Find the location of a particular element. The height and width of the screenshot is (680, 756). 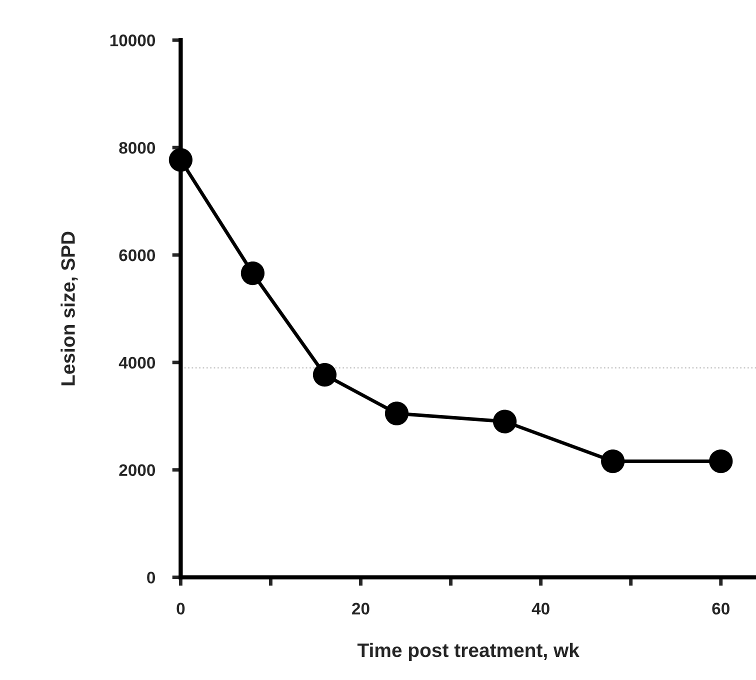

y-tick-label: 0 is located at coordinates (151, 578).